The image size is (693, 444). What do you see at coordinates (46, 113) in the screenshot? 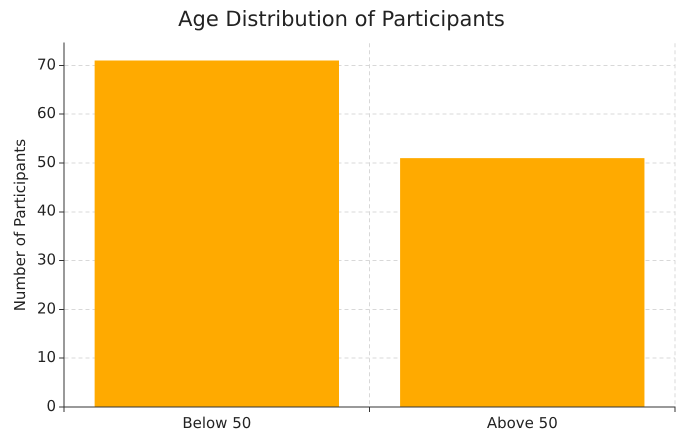
I see `y-tick-label: 60` at bounding box center [46, 113].